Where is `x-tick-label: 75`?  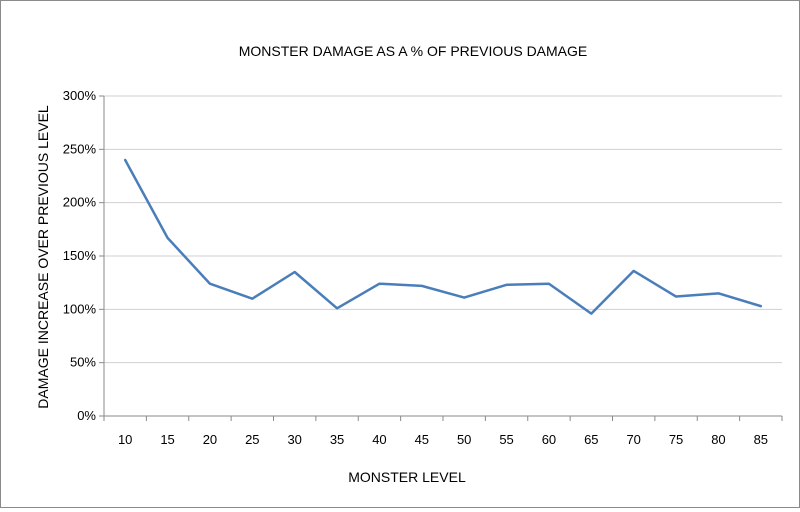
x-tick-label: 75 is located at coordinates (676, 439).